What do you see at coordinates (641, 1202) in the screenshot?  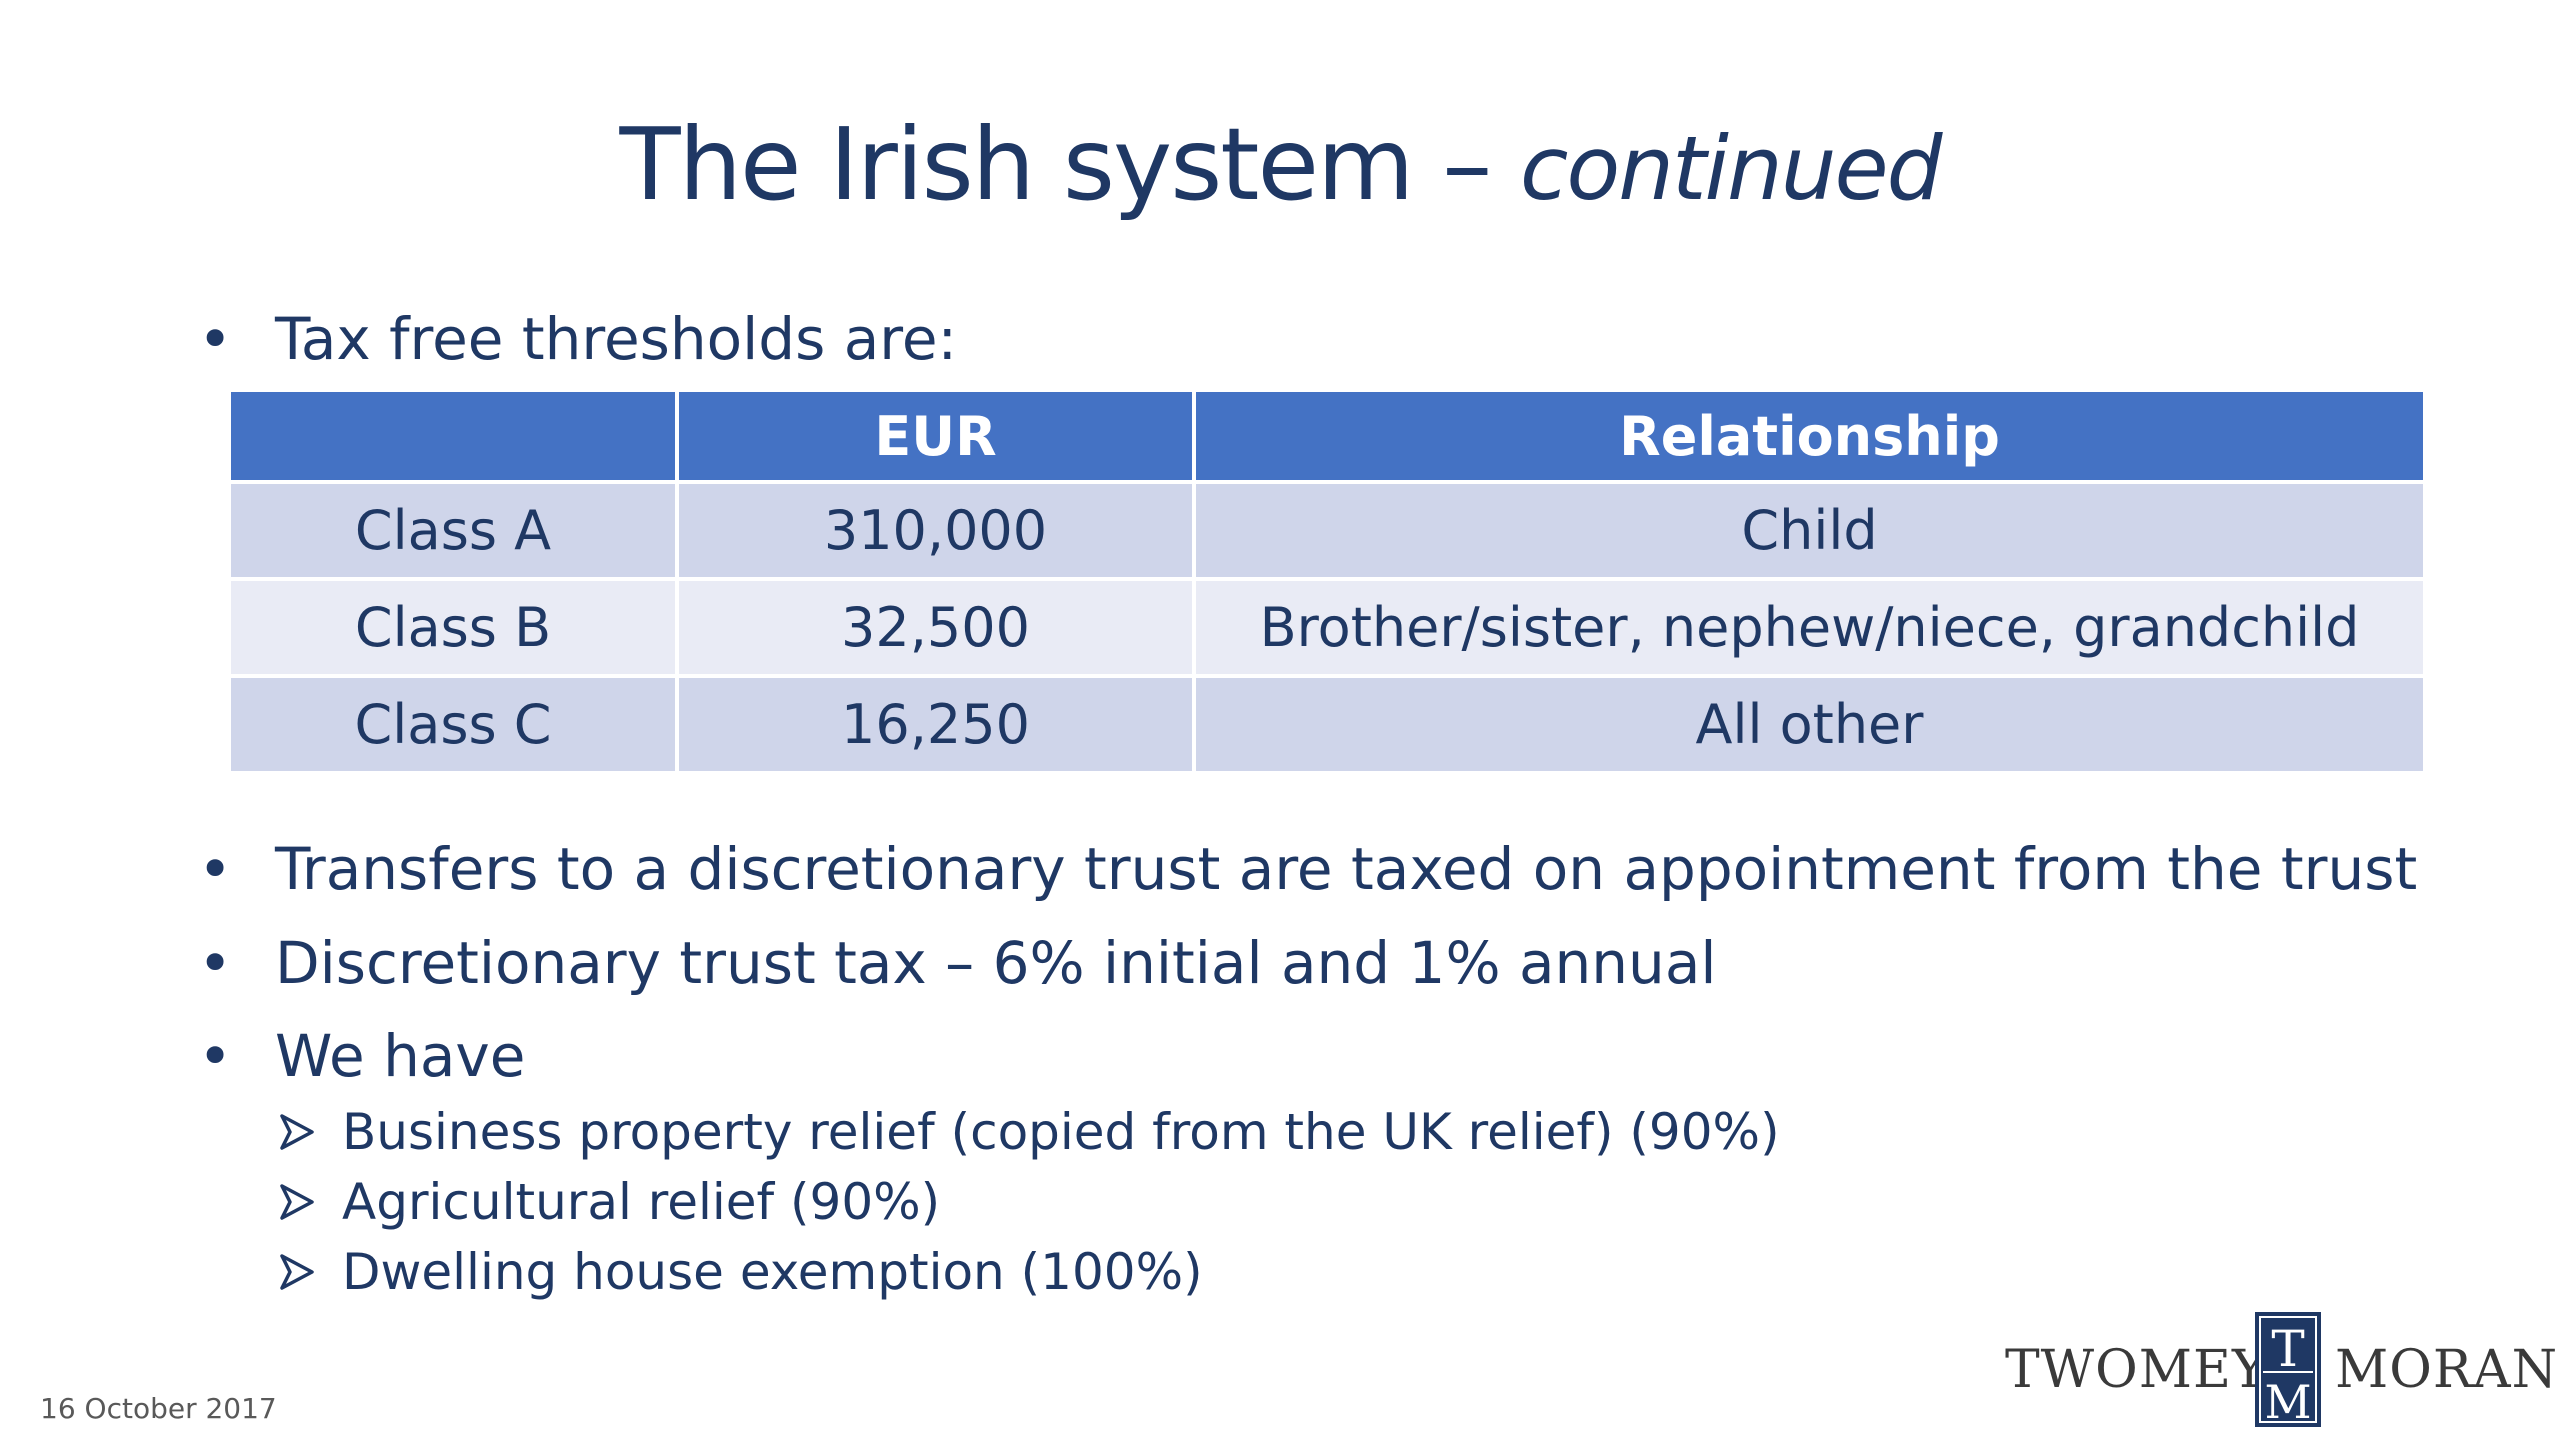 I see `sub-bullet-text: Agricultural relief (90%)` at bounding box center [641, 1202].